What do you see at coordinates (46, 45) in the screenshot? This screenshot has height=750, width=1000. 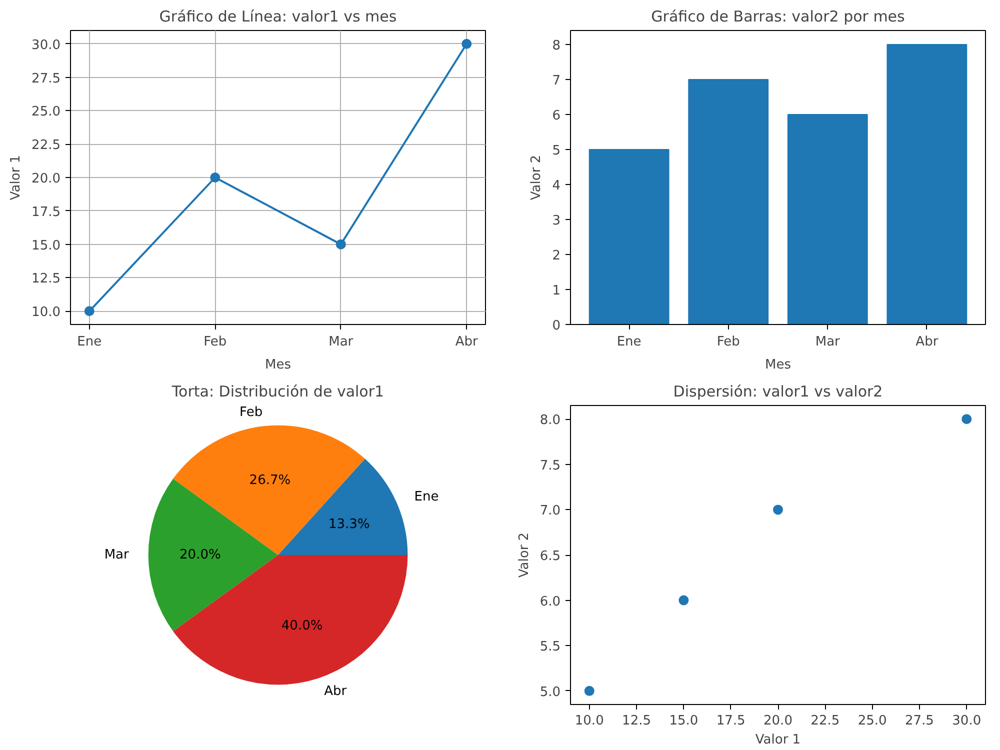 I see `y-tick-label: 30.0` at bounding box center [46, 45].